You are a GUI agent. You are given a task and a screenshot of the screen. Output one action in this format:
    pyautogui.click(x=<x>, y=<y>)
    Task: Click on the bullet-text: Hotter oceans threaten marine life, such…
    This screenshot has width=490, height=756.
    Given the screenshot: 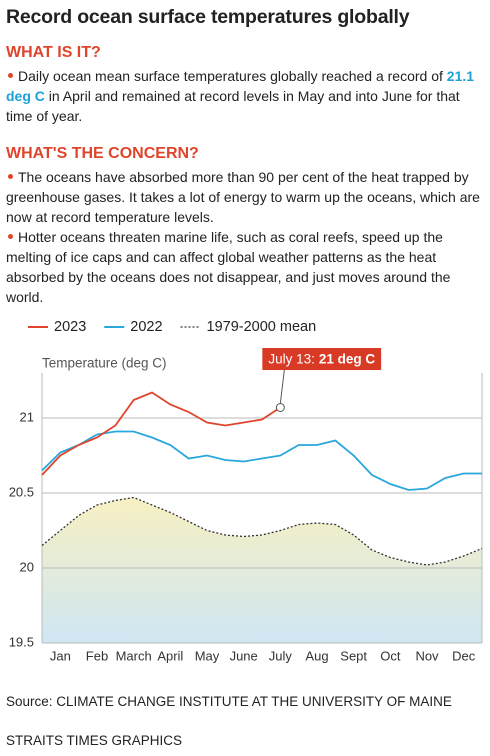 What is the action you would take?
    pyautogui.click(x=228, y=267)
    